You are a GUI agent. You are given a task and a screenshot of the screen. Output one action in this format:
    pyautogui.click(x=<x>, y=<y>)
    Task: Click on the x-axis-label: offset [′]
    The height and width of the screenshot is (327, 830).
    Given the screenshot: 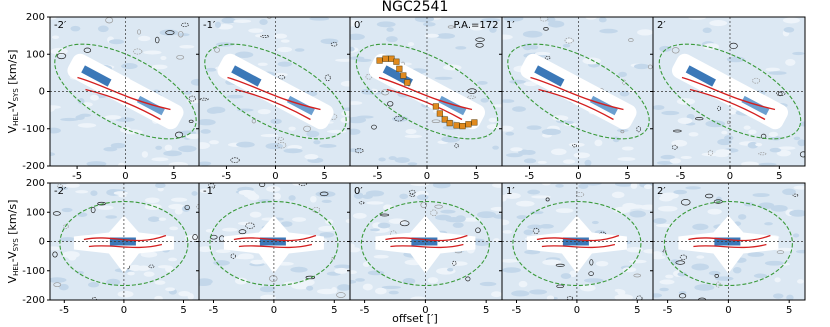 What is the action you would take?
    pyautogui.click(x=415, y=318)
    